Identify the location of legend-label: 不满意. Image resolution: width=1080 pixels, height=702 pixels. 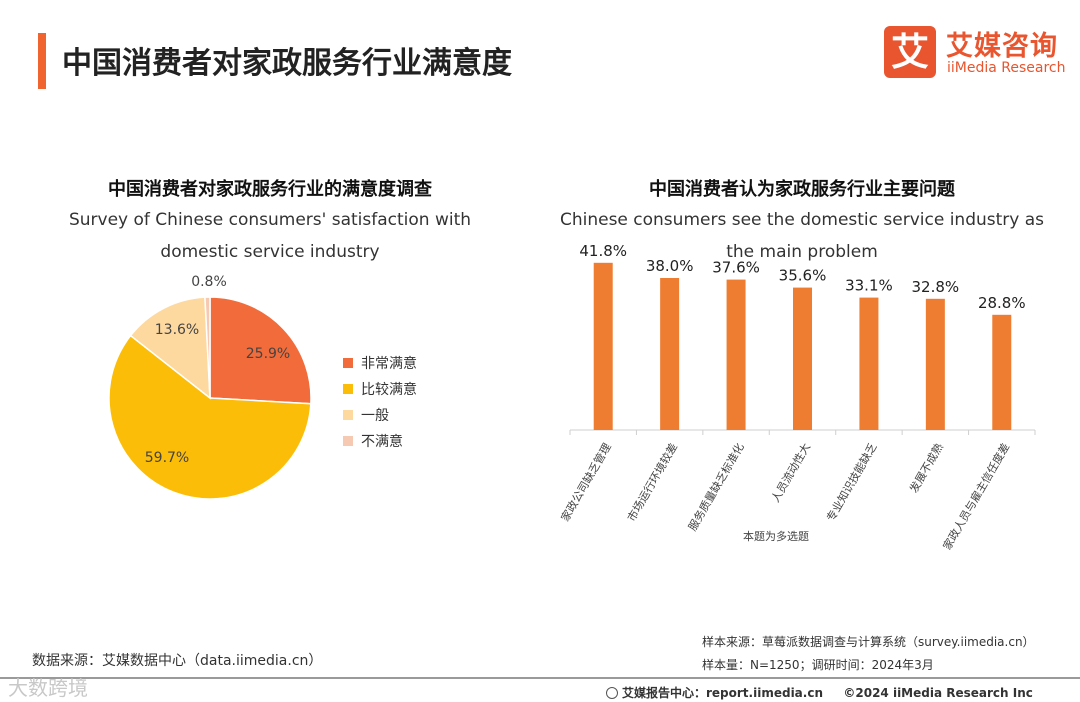
(382, 442).